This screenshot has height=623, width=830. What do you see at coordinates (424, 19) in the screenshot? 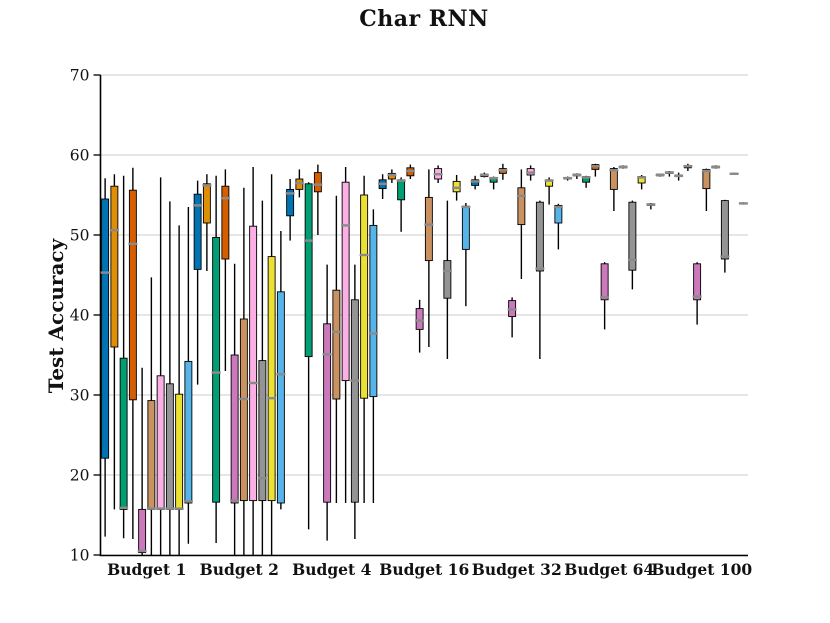
I see `chart-title: Char RNN` at bounding box center [424, 19].